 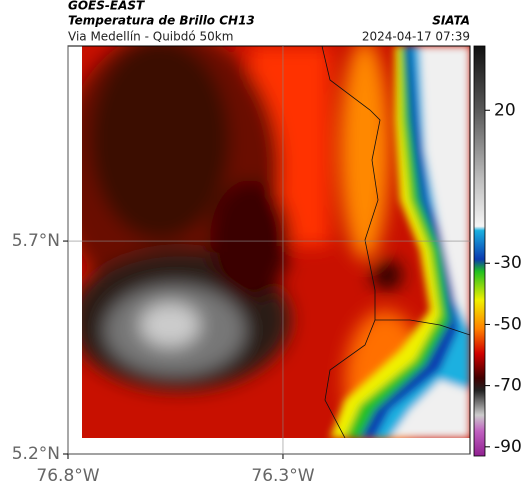 What do you see at coordinates (508, 447) in the screenshot?
I see `colorbar-label: -90` at bounding box center [508, 447].